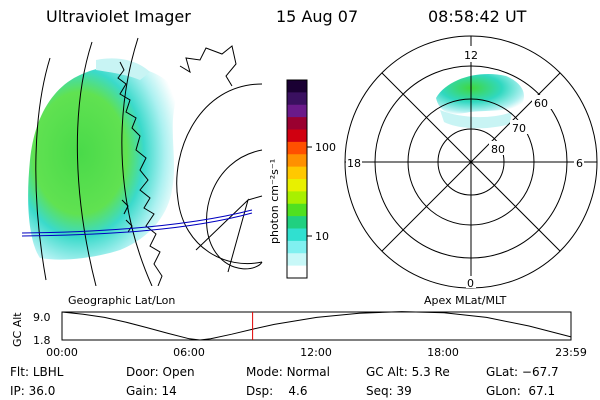 The height and width of the screenshot is (400, 600). I want to click on xtick-label-1800: 18:00, so click(443, 352).